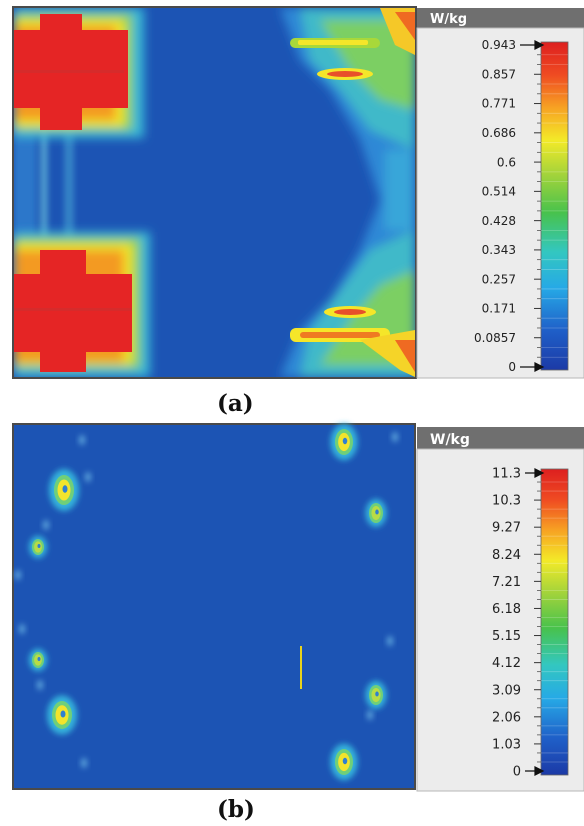  I want to click on colorbar-tick-label: 10.3, so click(506, 501).